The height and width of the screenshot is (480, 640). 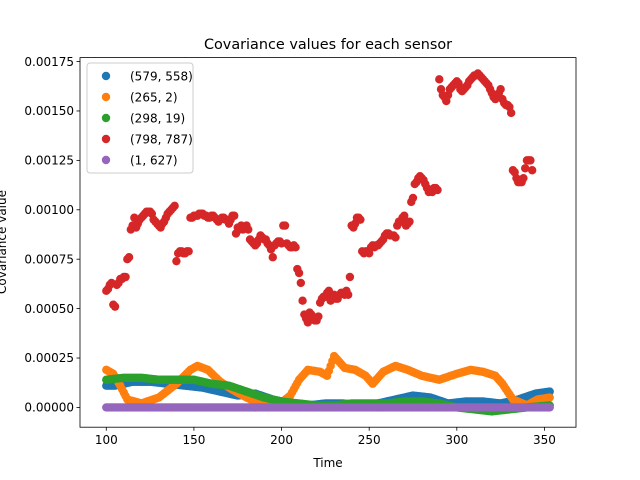 What do you see at coordinates (49, 210) in the screenshot?
I see `y-tick-label: 0.00100` at bounding box center [49, 210].